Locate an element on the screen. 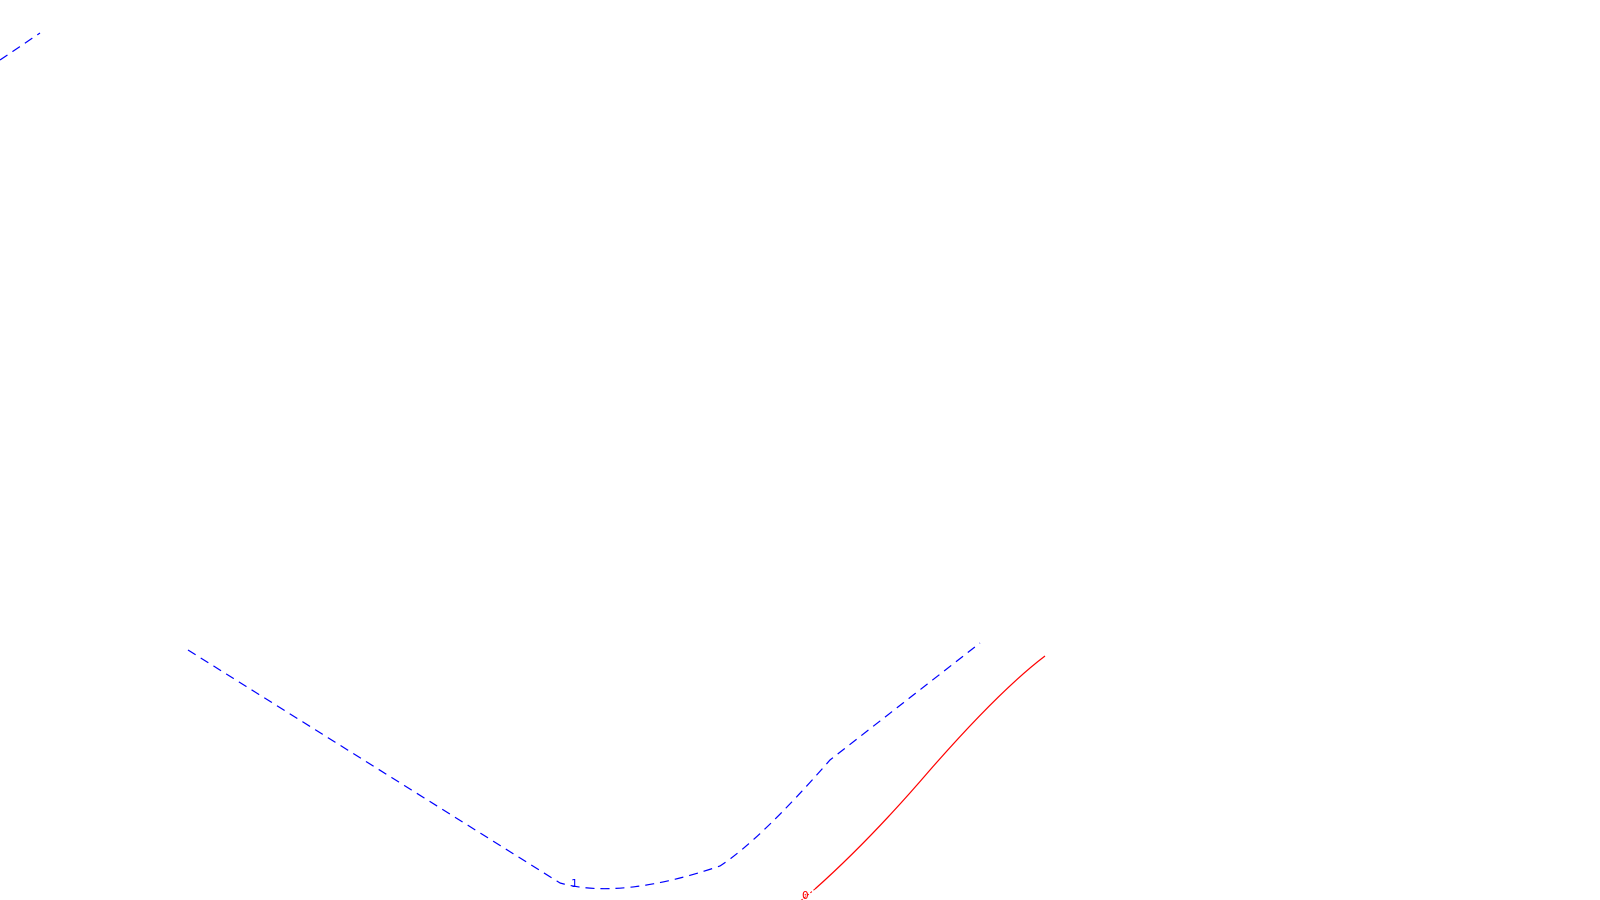 This screenshot has width=1600, height=900. path-1-curve is located at coordinates (584, 766).